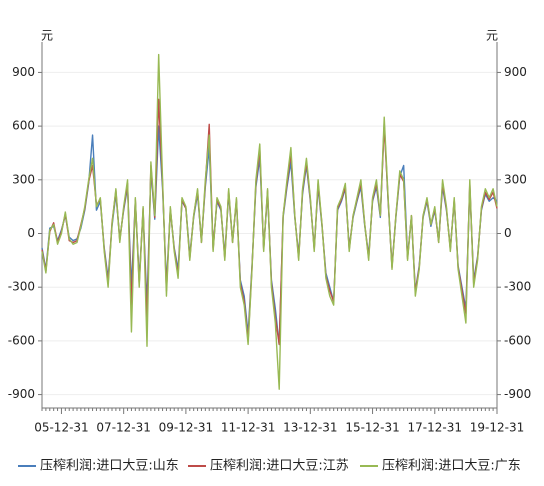 The image size is (544, 486). What do you see at coordinates (186, 428) in the screenshot?
I see `x-tick-label: 09-12-31` at bounding box center [186, 428].